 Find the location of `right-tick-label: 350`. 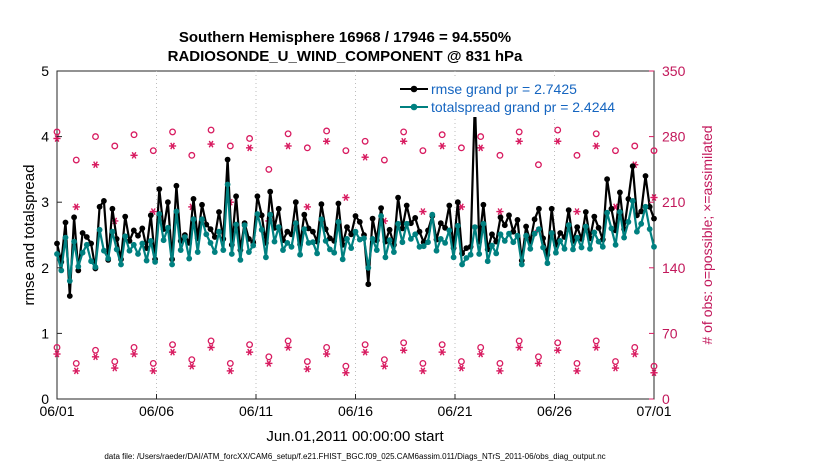

right-tick-label: 350 is located at coordinates (674, 71).